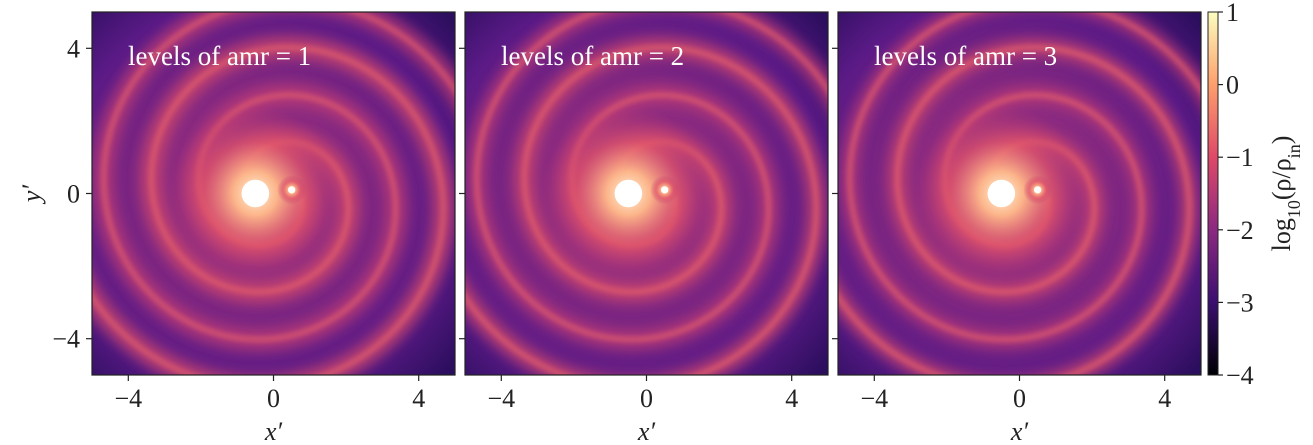 This screenshot has height=445, width=1313. Describe the element at coordinates (219, 56) in the screenshot. I see `annotation: levels of amr = 1` at that location.